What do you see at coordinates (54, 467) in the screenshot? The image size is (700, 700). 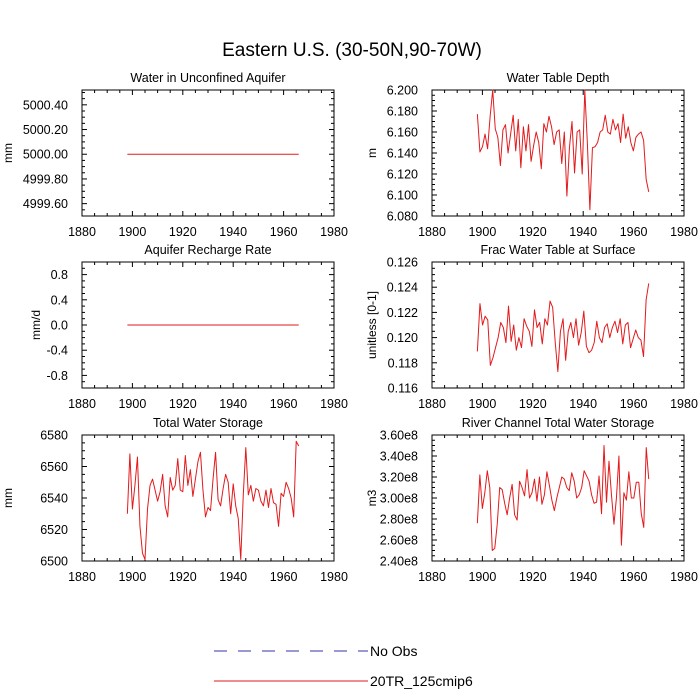 I see `y-tick-label: 6560` at bounding box center [54, 467].